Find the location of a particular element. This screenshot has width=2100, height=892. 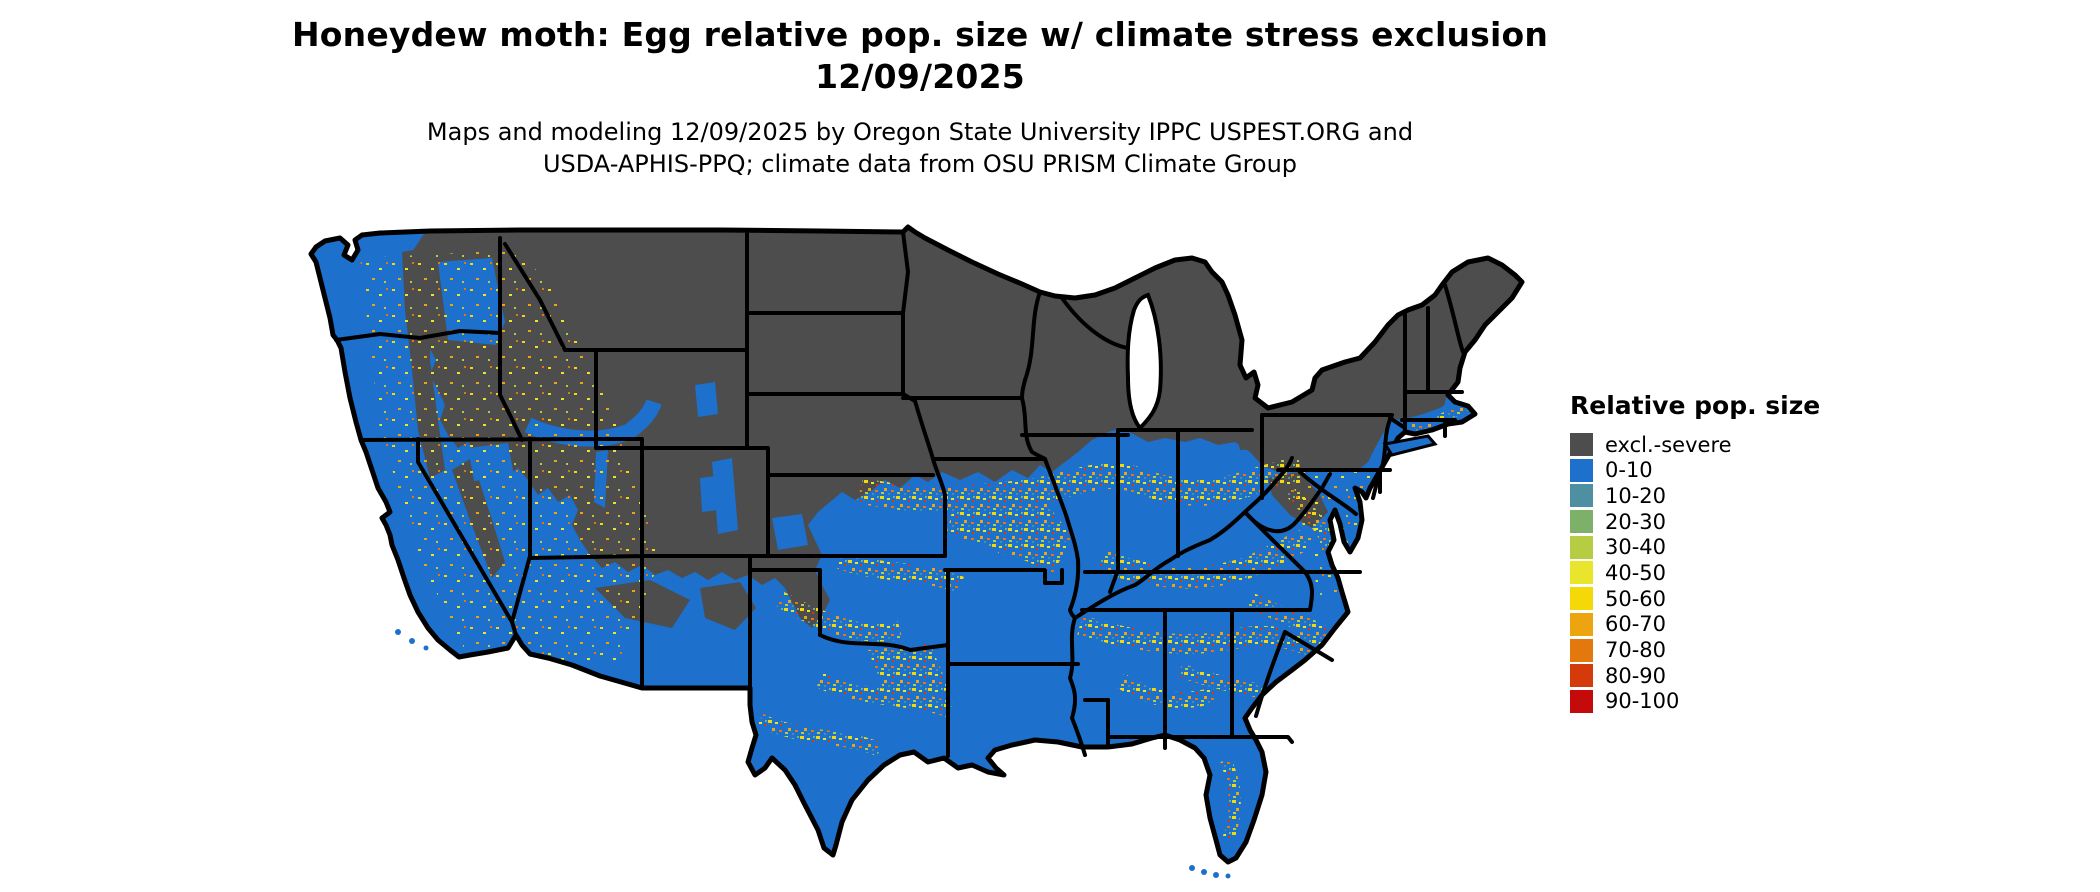

legend-row-80-90: 80-90 is located at coordinates (1720, 675).